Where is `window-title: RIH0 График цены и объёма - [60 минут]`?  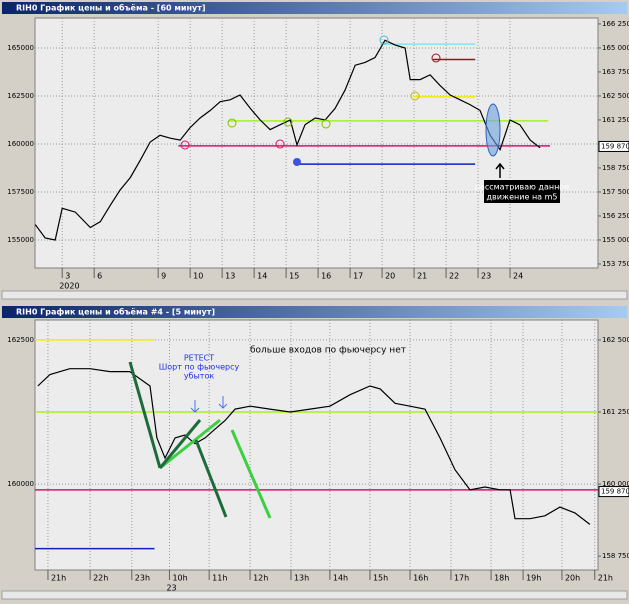 window-title: RIH0 График цены и объёма - [60 минут] is located at coordinates (111, 8).